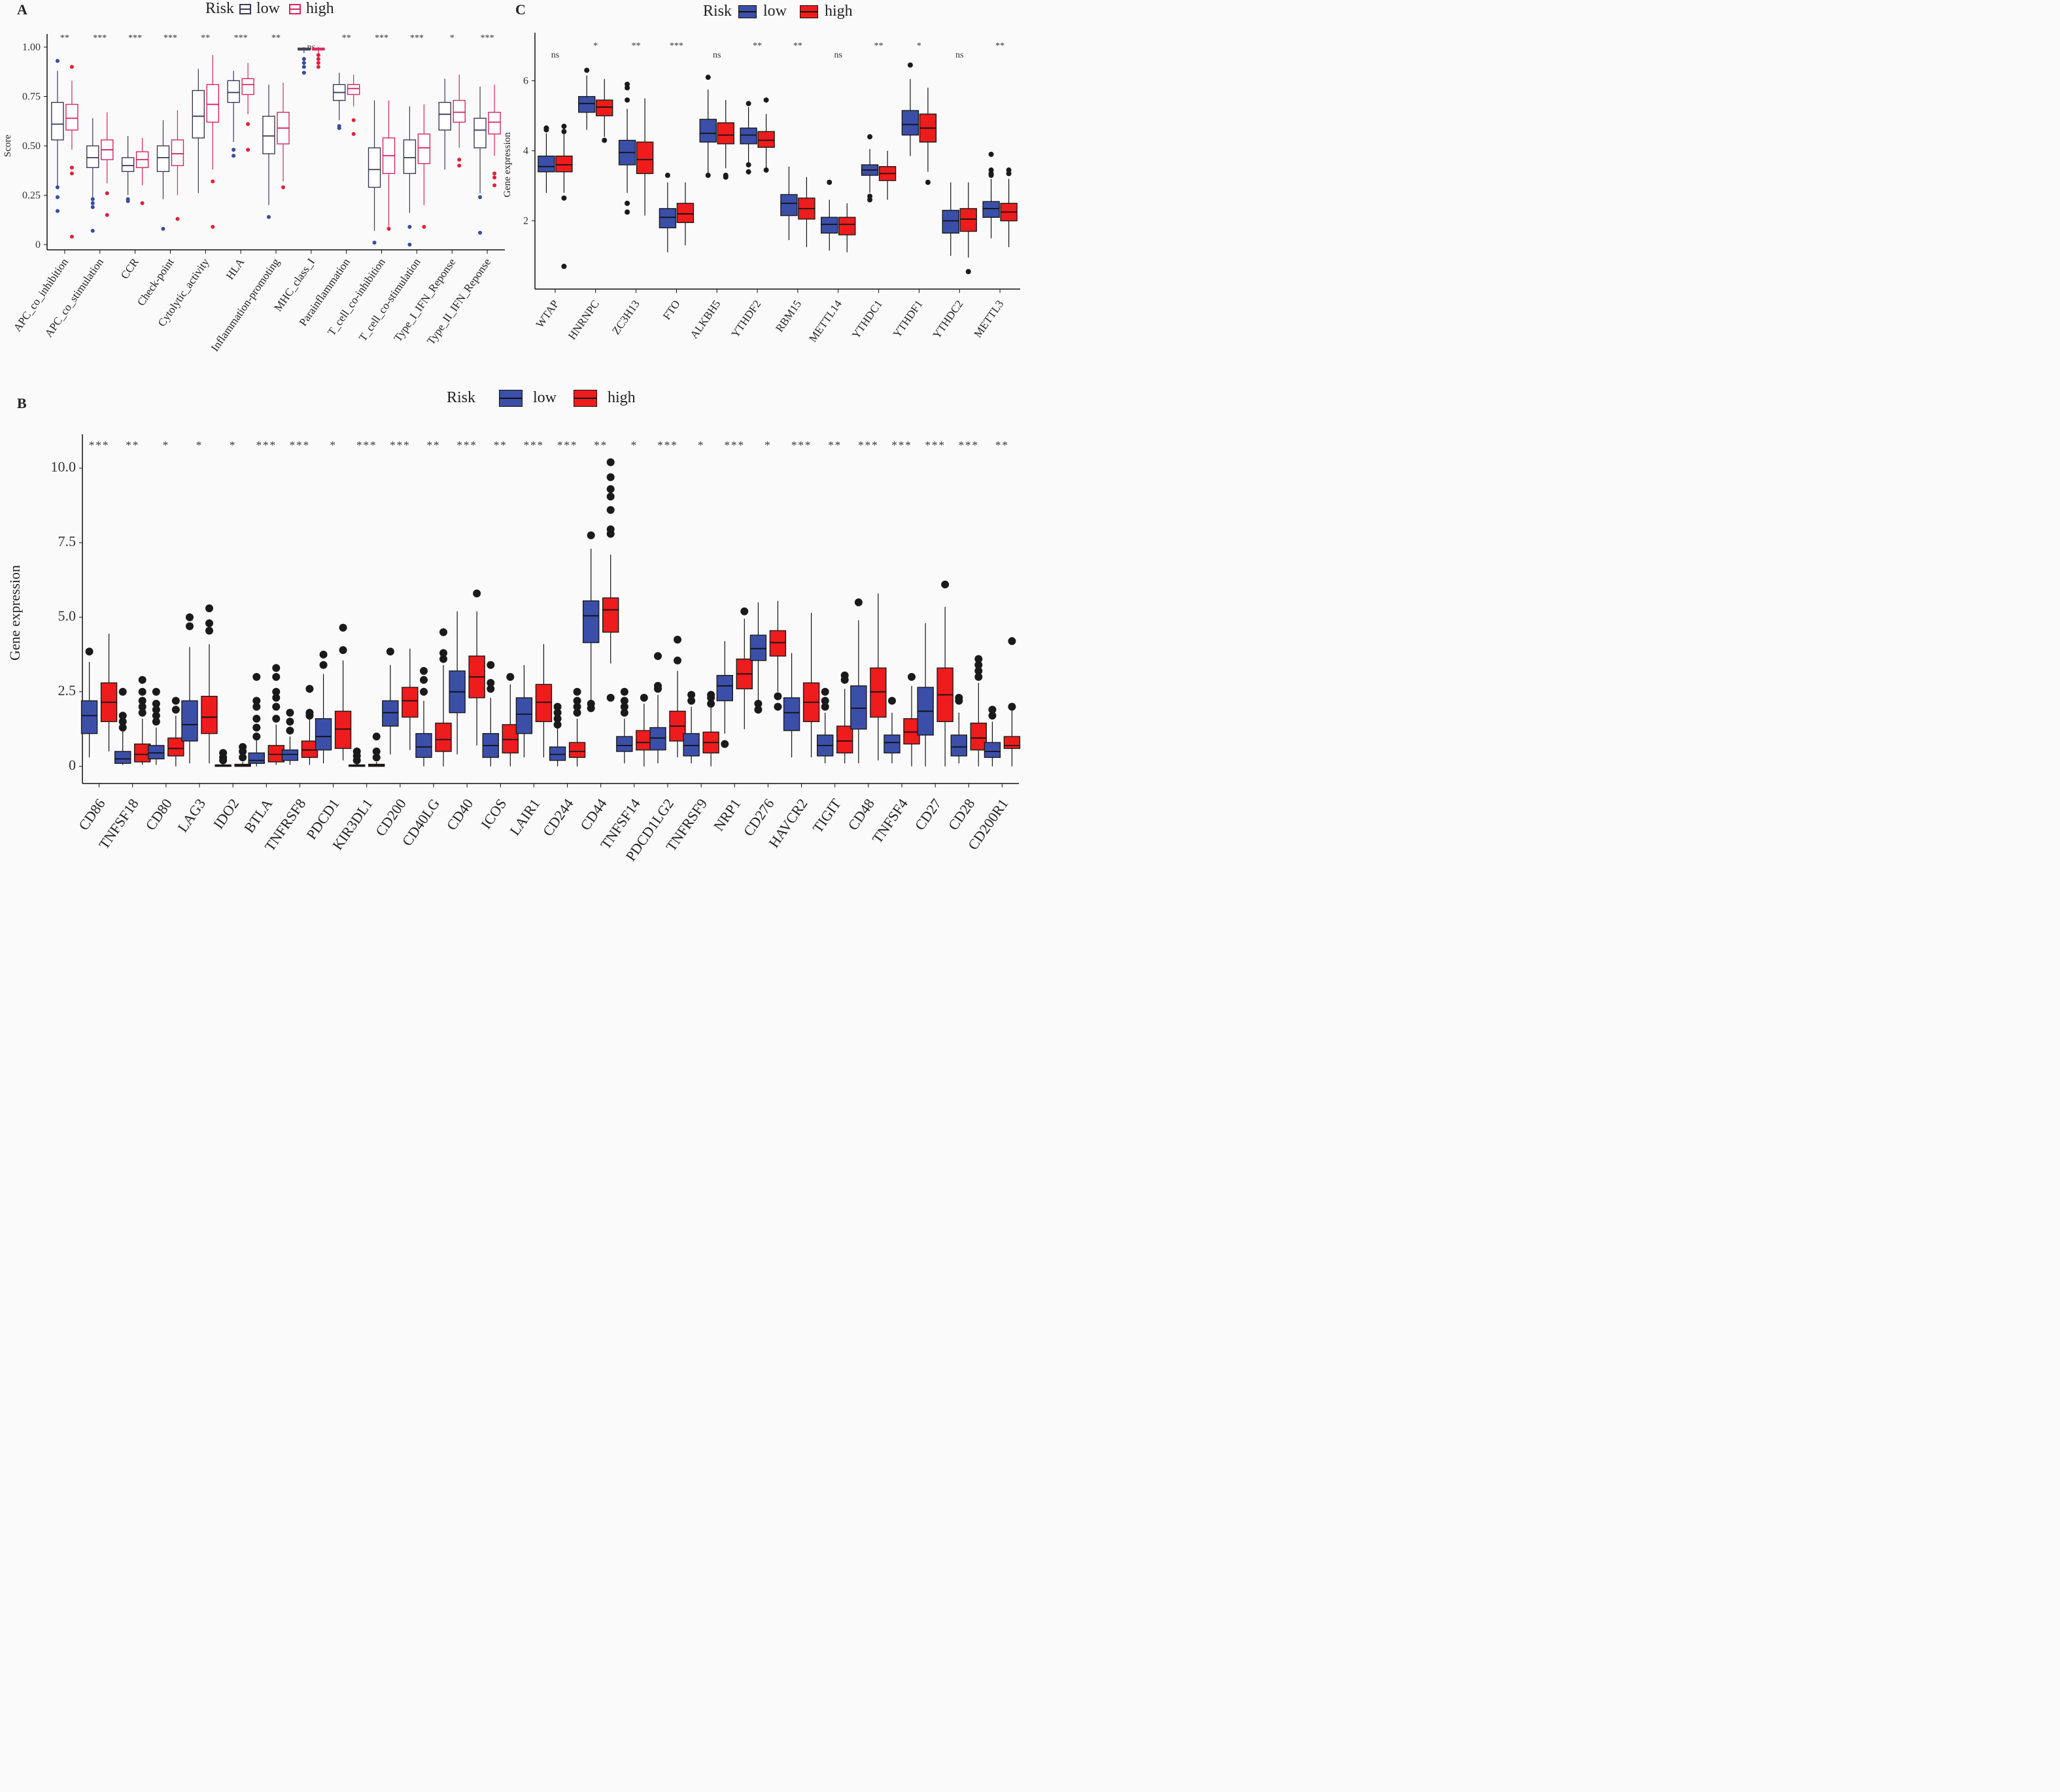 The height and width of the screenshot is (1792, 2060). What do you see at coordinates (545, 398) in the screenshot?
I see `legend-label-low: low` at bounding box center [545, 398].